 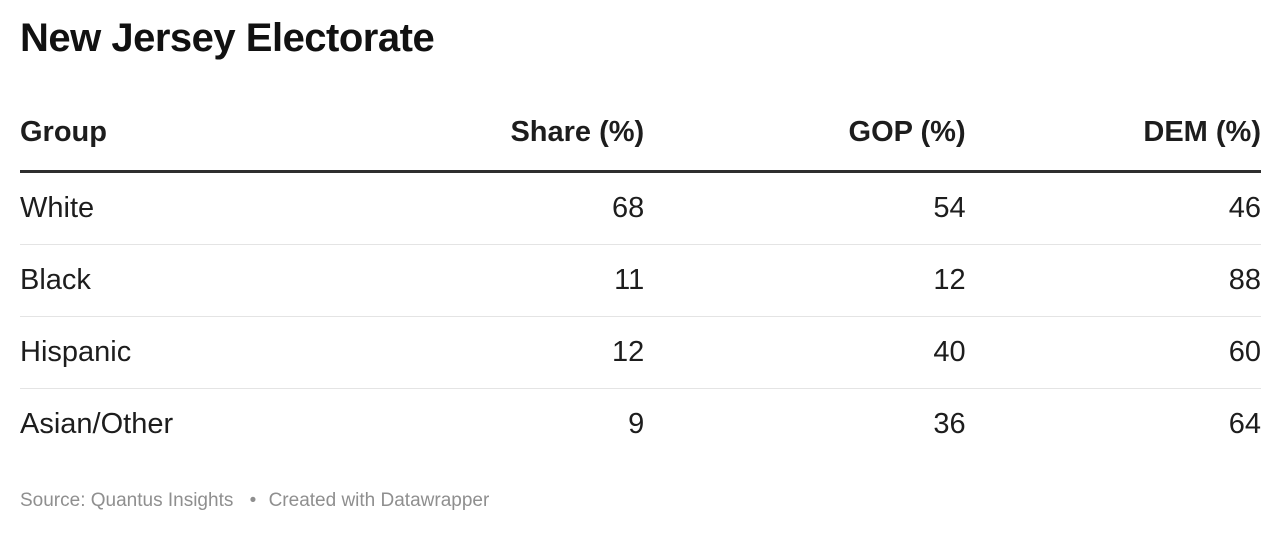 I want to click on cell-gop: 36, so click(x=949, y=424).